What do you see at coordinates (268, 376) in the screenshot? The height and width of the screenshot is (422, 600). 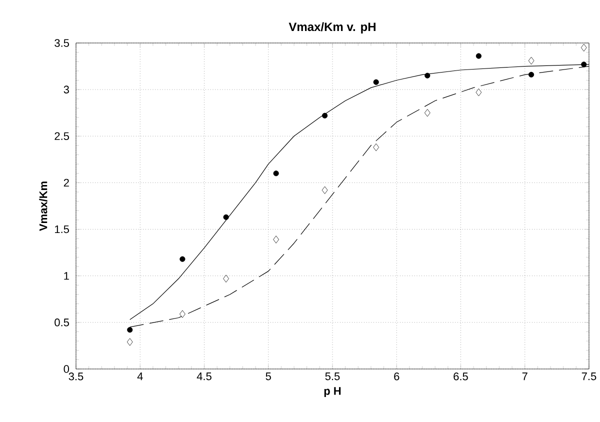 I see `x-tick-label: 5` at bounding box center [268, 376].